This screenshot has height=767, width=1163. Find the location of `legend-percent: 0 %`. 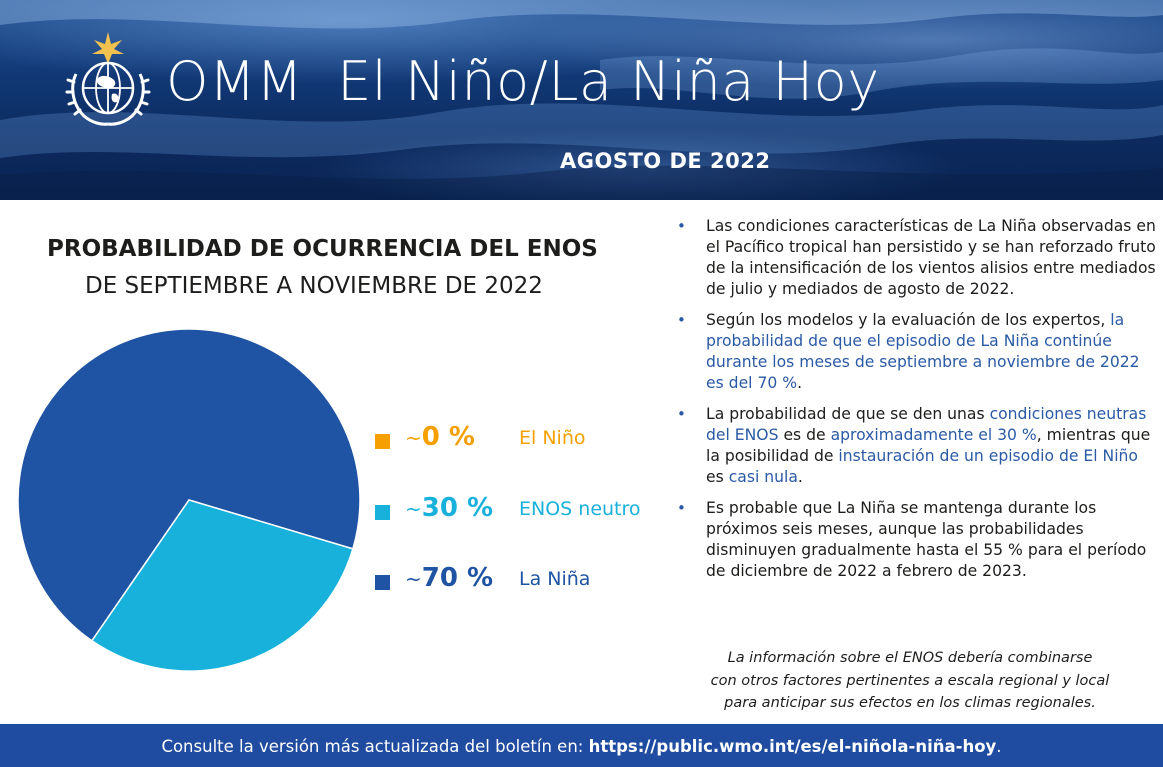

legend-percent: 0 % is located at coordinates (448, 437).